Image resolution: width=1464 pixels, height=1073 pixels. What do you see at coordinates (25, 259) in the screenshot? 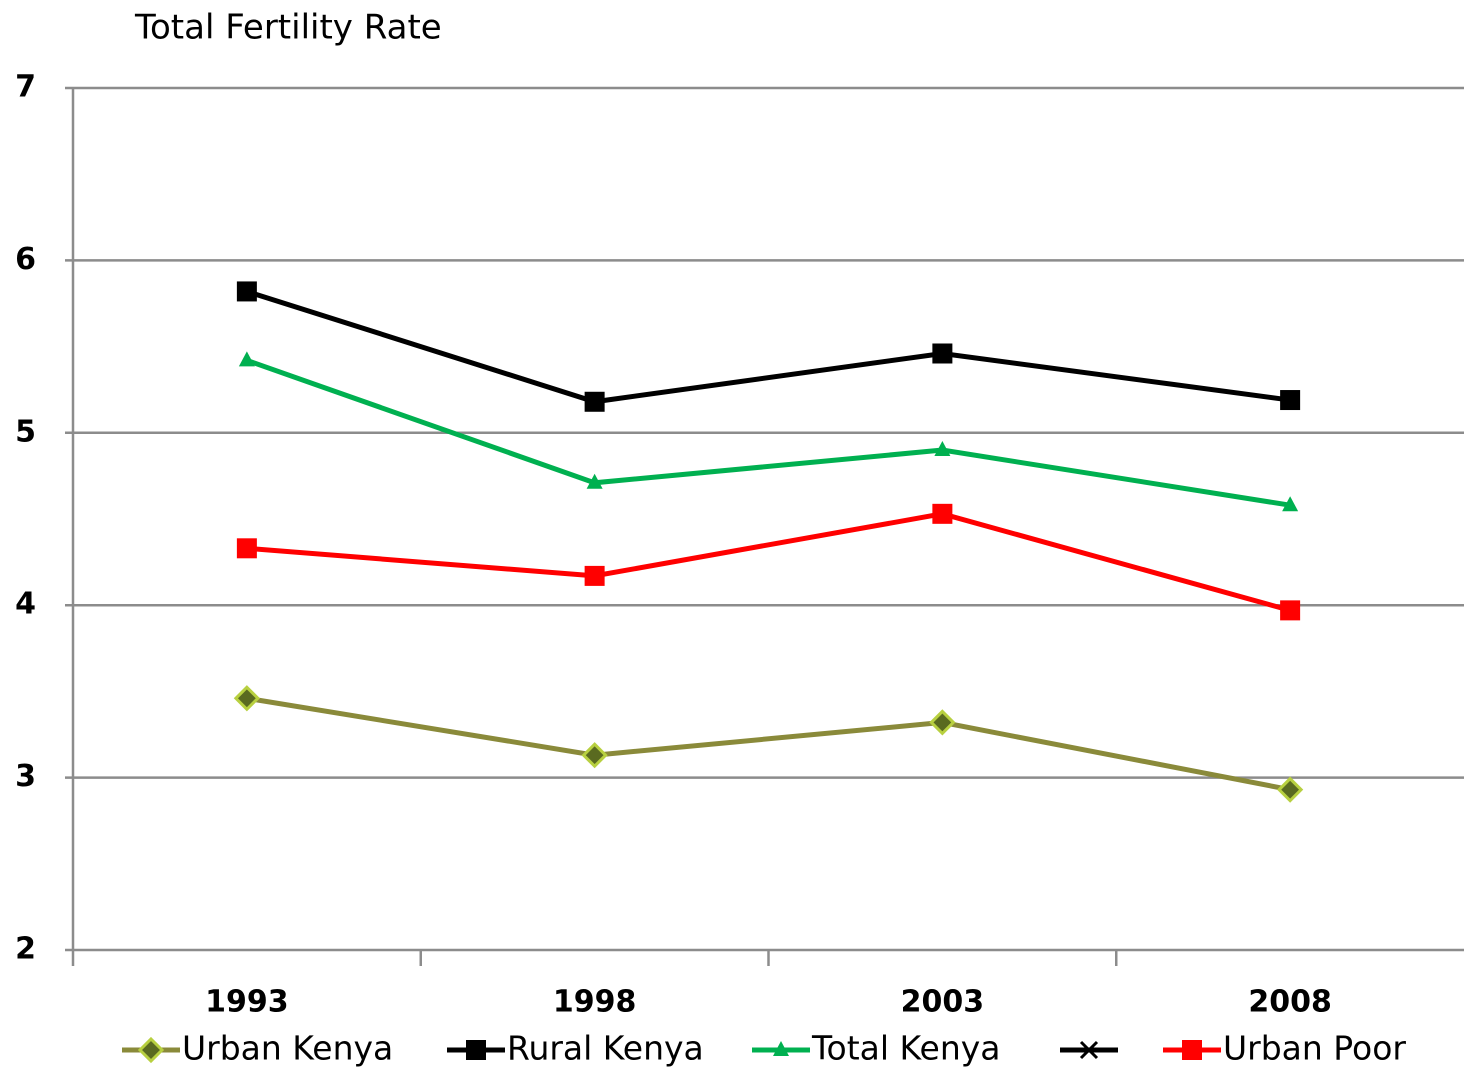
I see `y-tick-label: 6` at bounding box center [25, 259].